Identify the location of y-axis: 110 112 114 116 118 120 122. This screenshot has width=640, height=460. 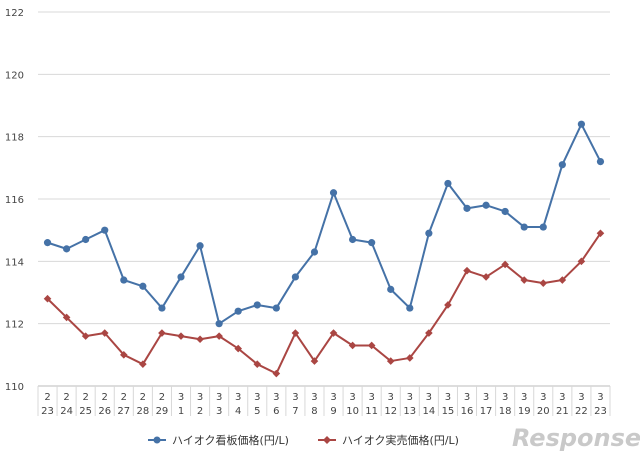
(14, 200).